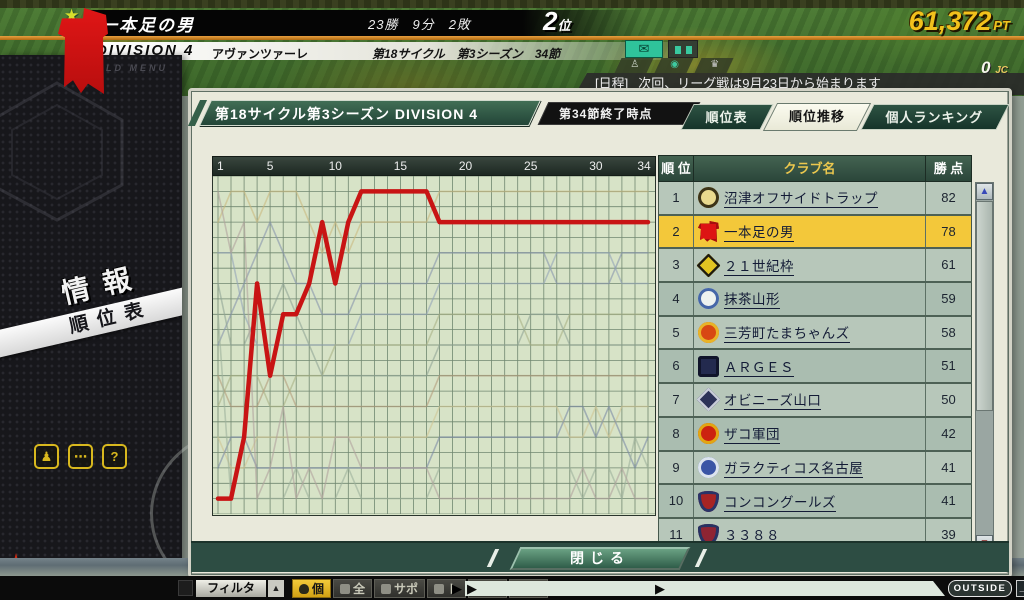 This screenshot has height=600, width=1024. Describe the element at coordinates (949, 534) in the screenshot. I see `points-cell: 39` at that location.